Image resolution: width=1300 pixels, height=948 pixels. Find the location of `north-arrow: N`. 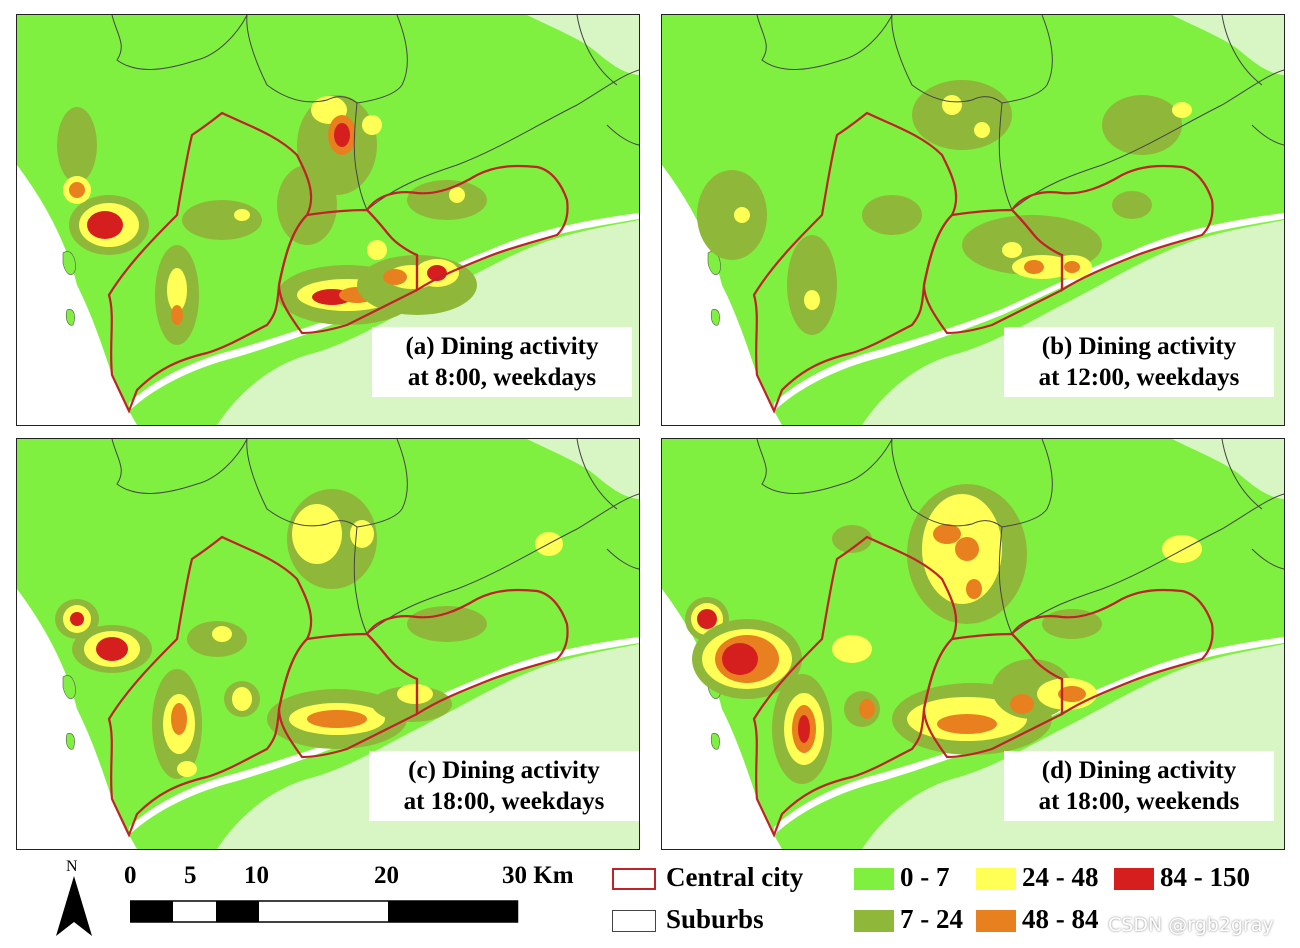

north-arrow: N is located at coordinates (74, 899).